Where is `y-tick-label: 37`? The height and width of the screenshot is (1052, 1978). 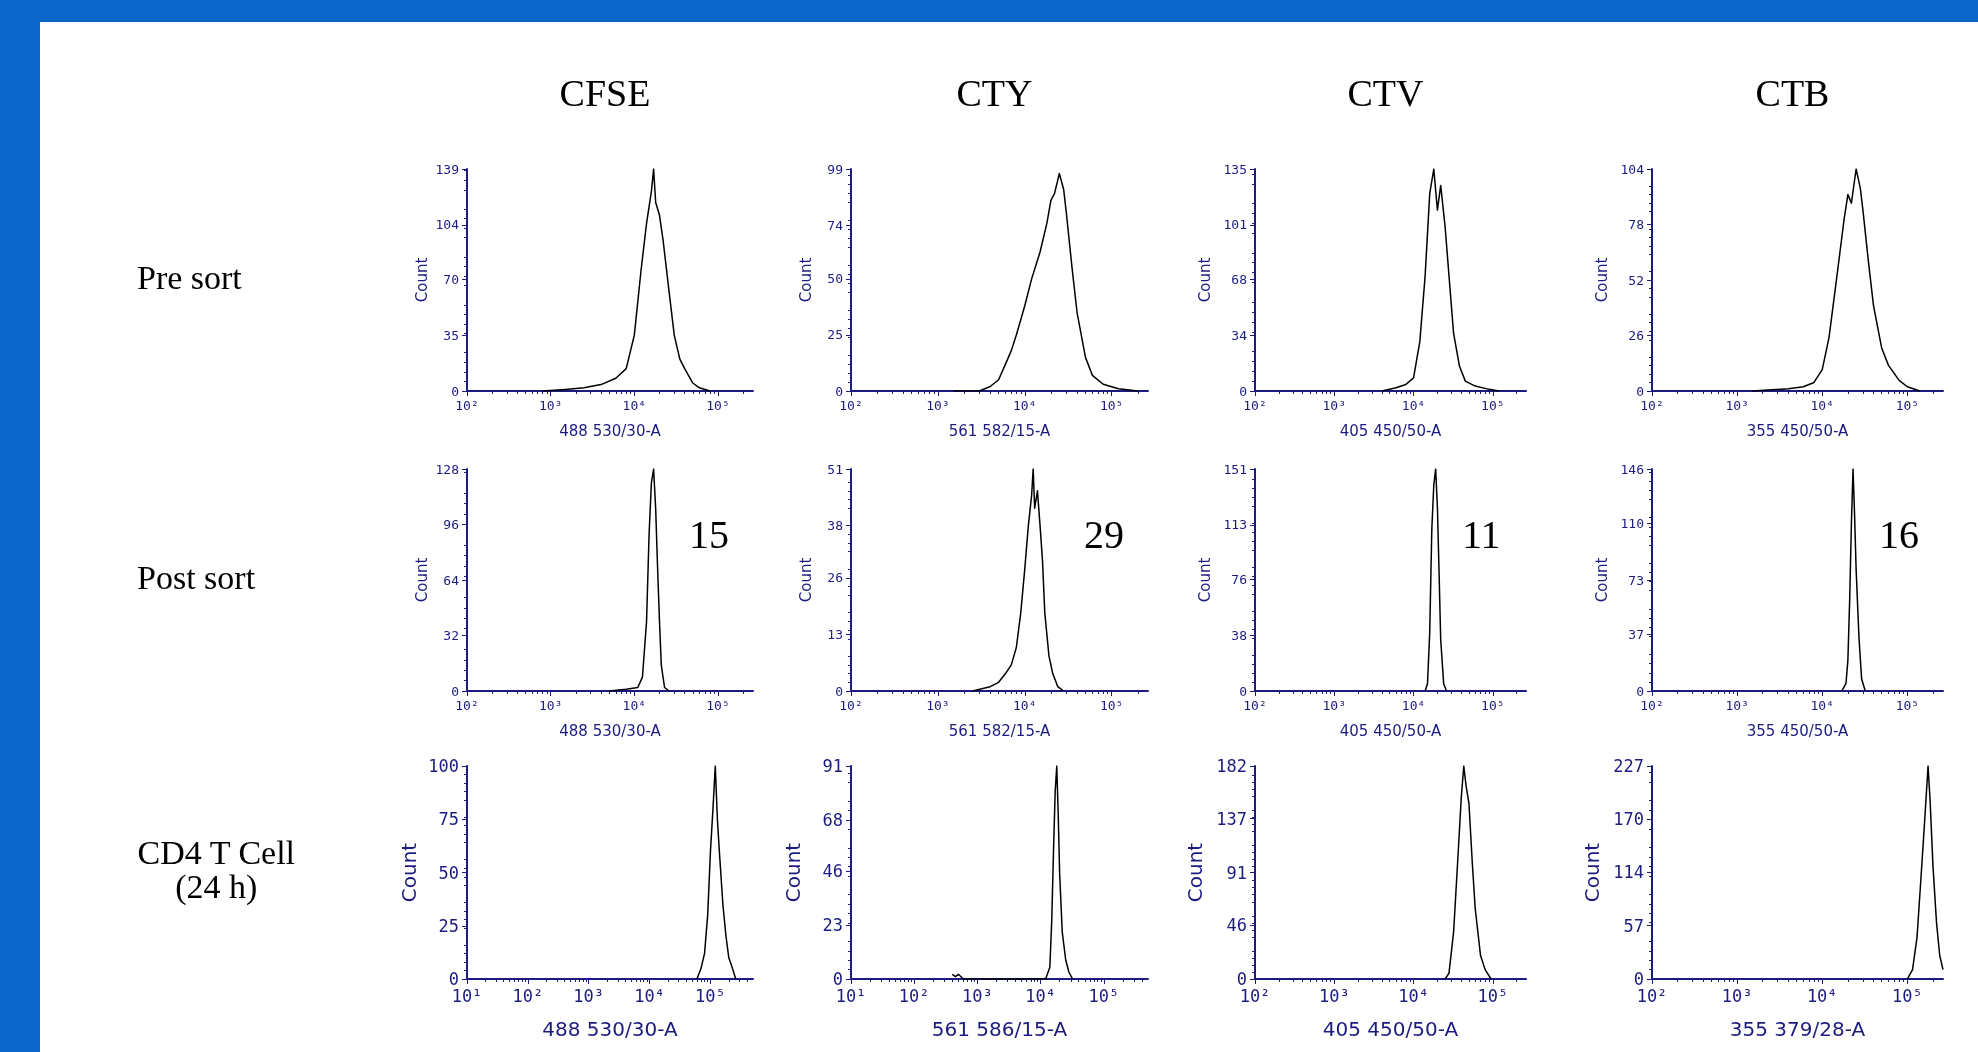
y-tick-label: 37 is located at coordinates (1636, 635).